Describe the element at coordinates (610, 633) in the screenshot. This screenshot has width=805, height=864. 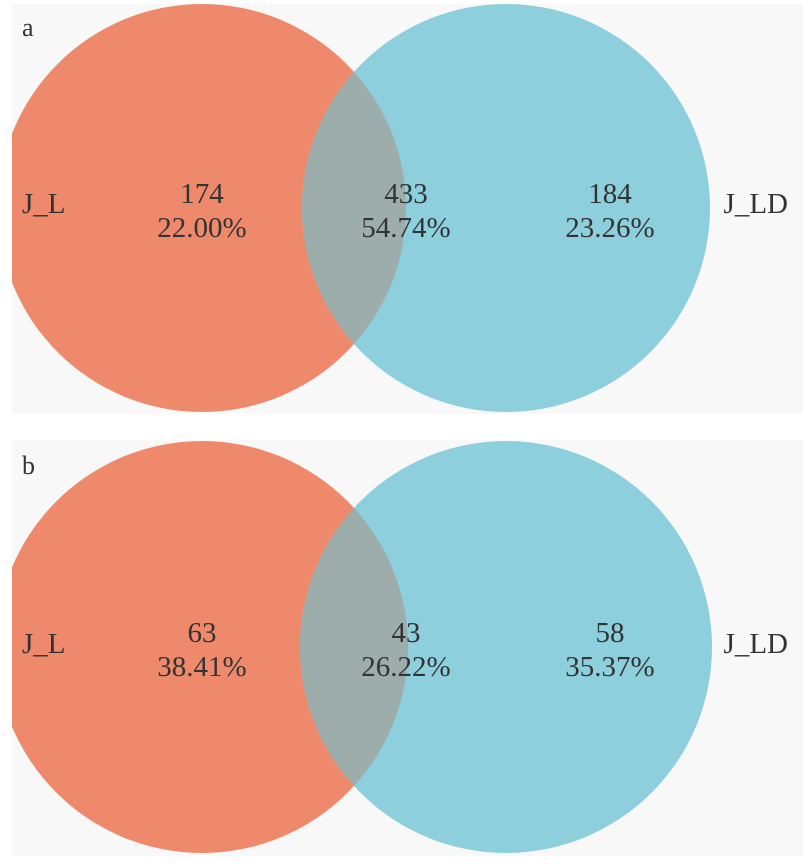
I see `right-only-count: 58` at that location.